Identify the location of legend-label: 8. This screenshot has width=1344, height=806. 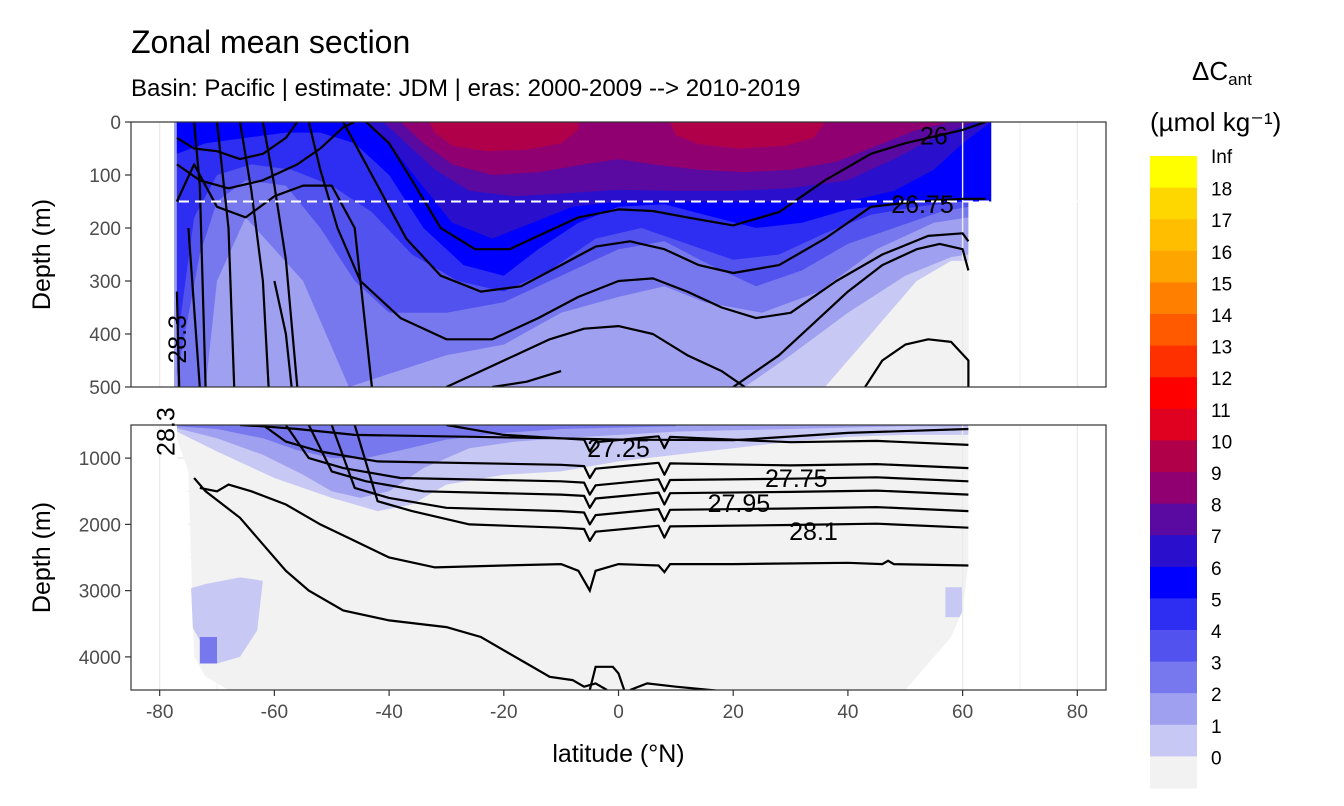
(1216, 506).